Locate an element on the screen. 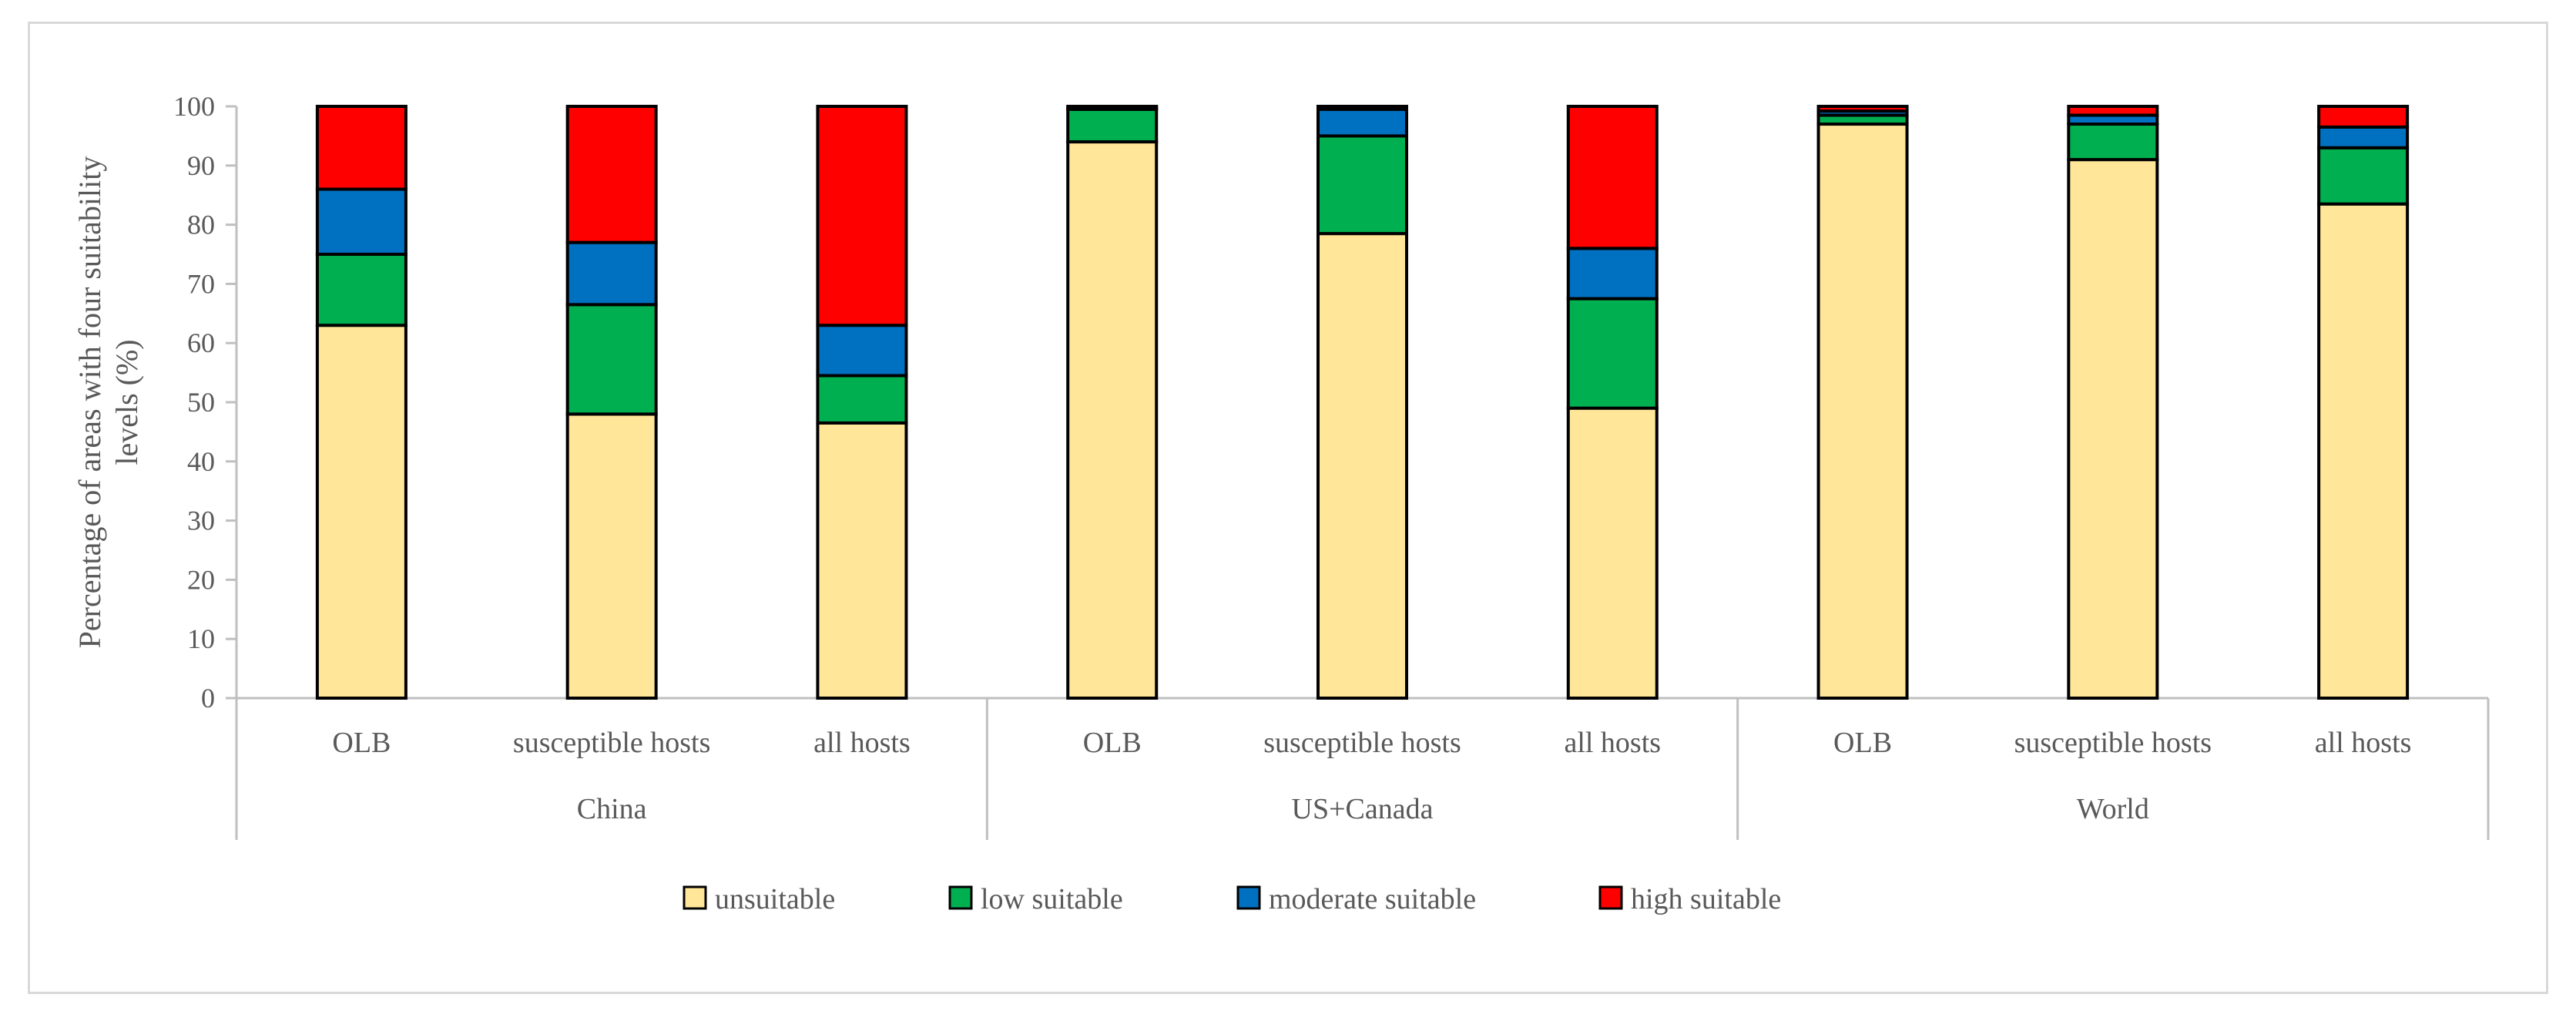 This screenshot has height=1021, width=2576. y-axis-title-line: levels (%) is located at coordinates (126, 402).